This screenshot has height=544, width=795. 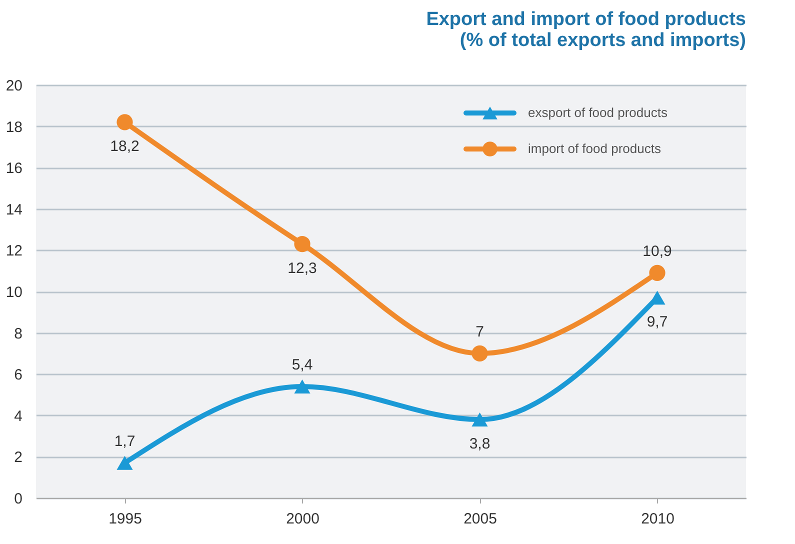 What do you see at coordinates (14, 292) in the screenshot?
I see `y-tick-label: 10` at bounding box center [14, 292].